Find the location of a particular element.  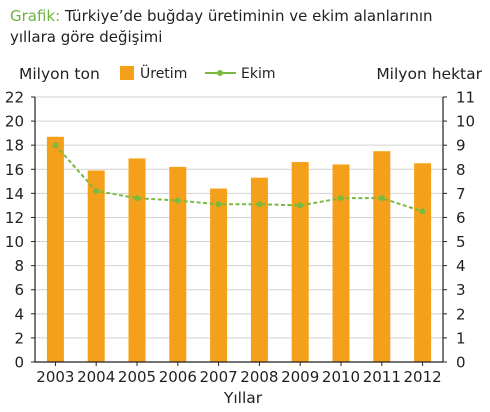

bar-uretim-2012 is located at coordinates (423, 262).